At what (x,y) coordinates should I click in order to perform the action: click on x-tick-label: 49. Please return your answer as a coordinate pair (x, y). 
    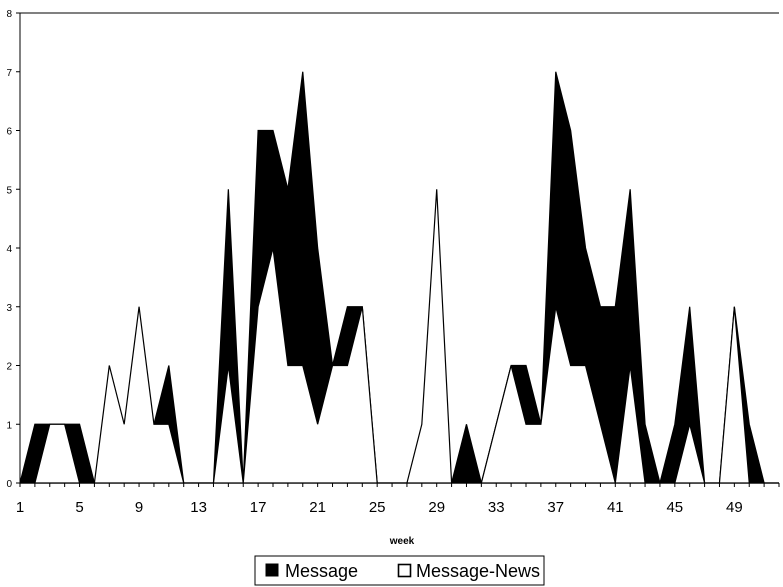
    Looking at the image, I should click on (734, 507).